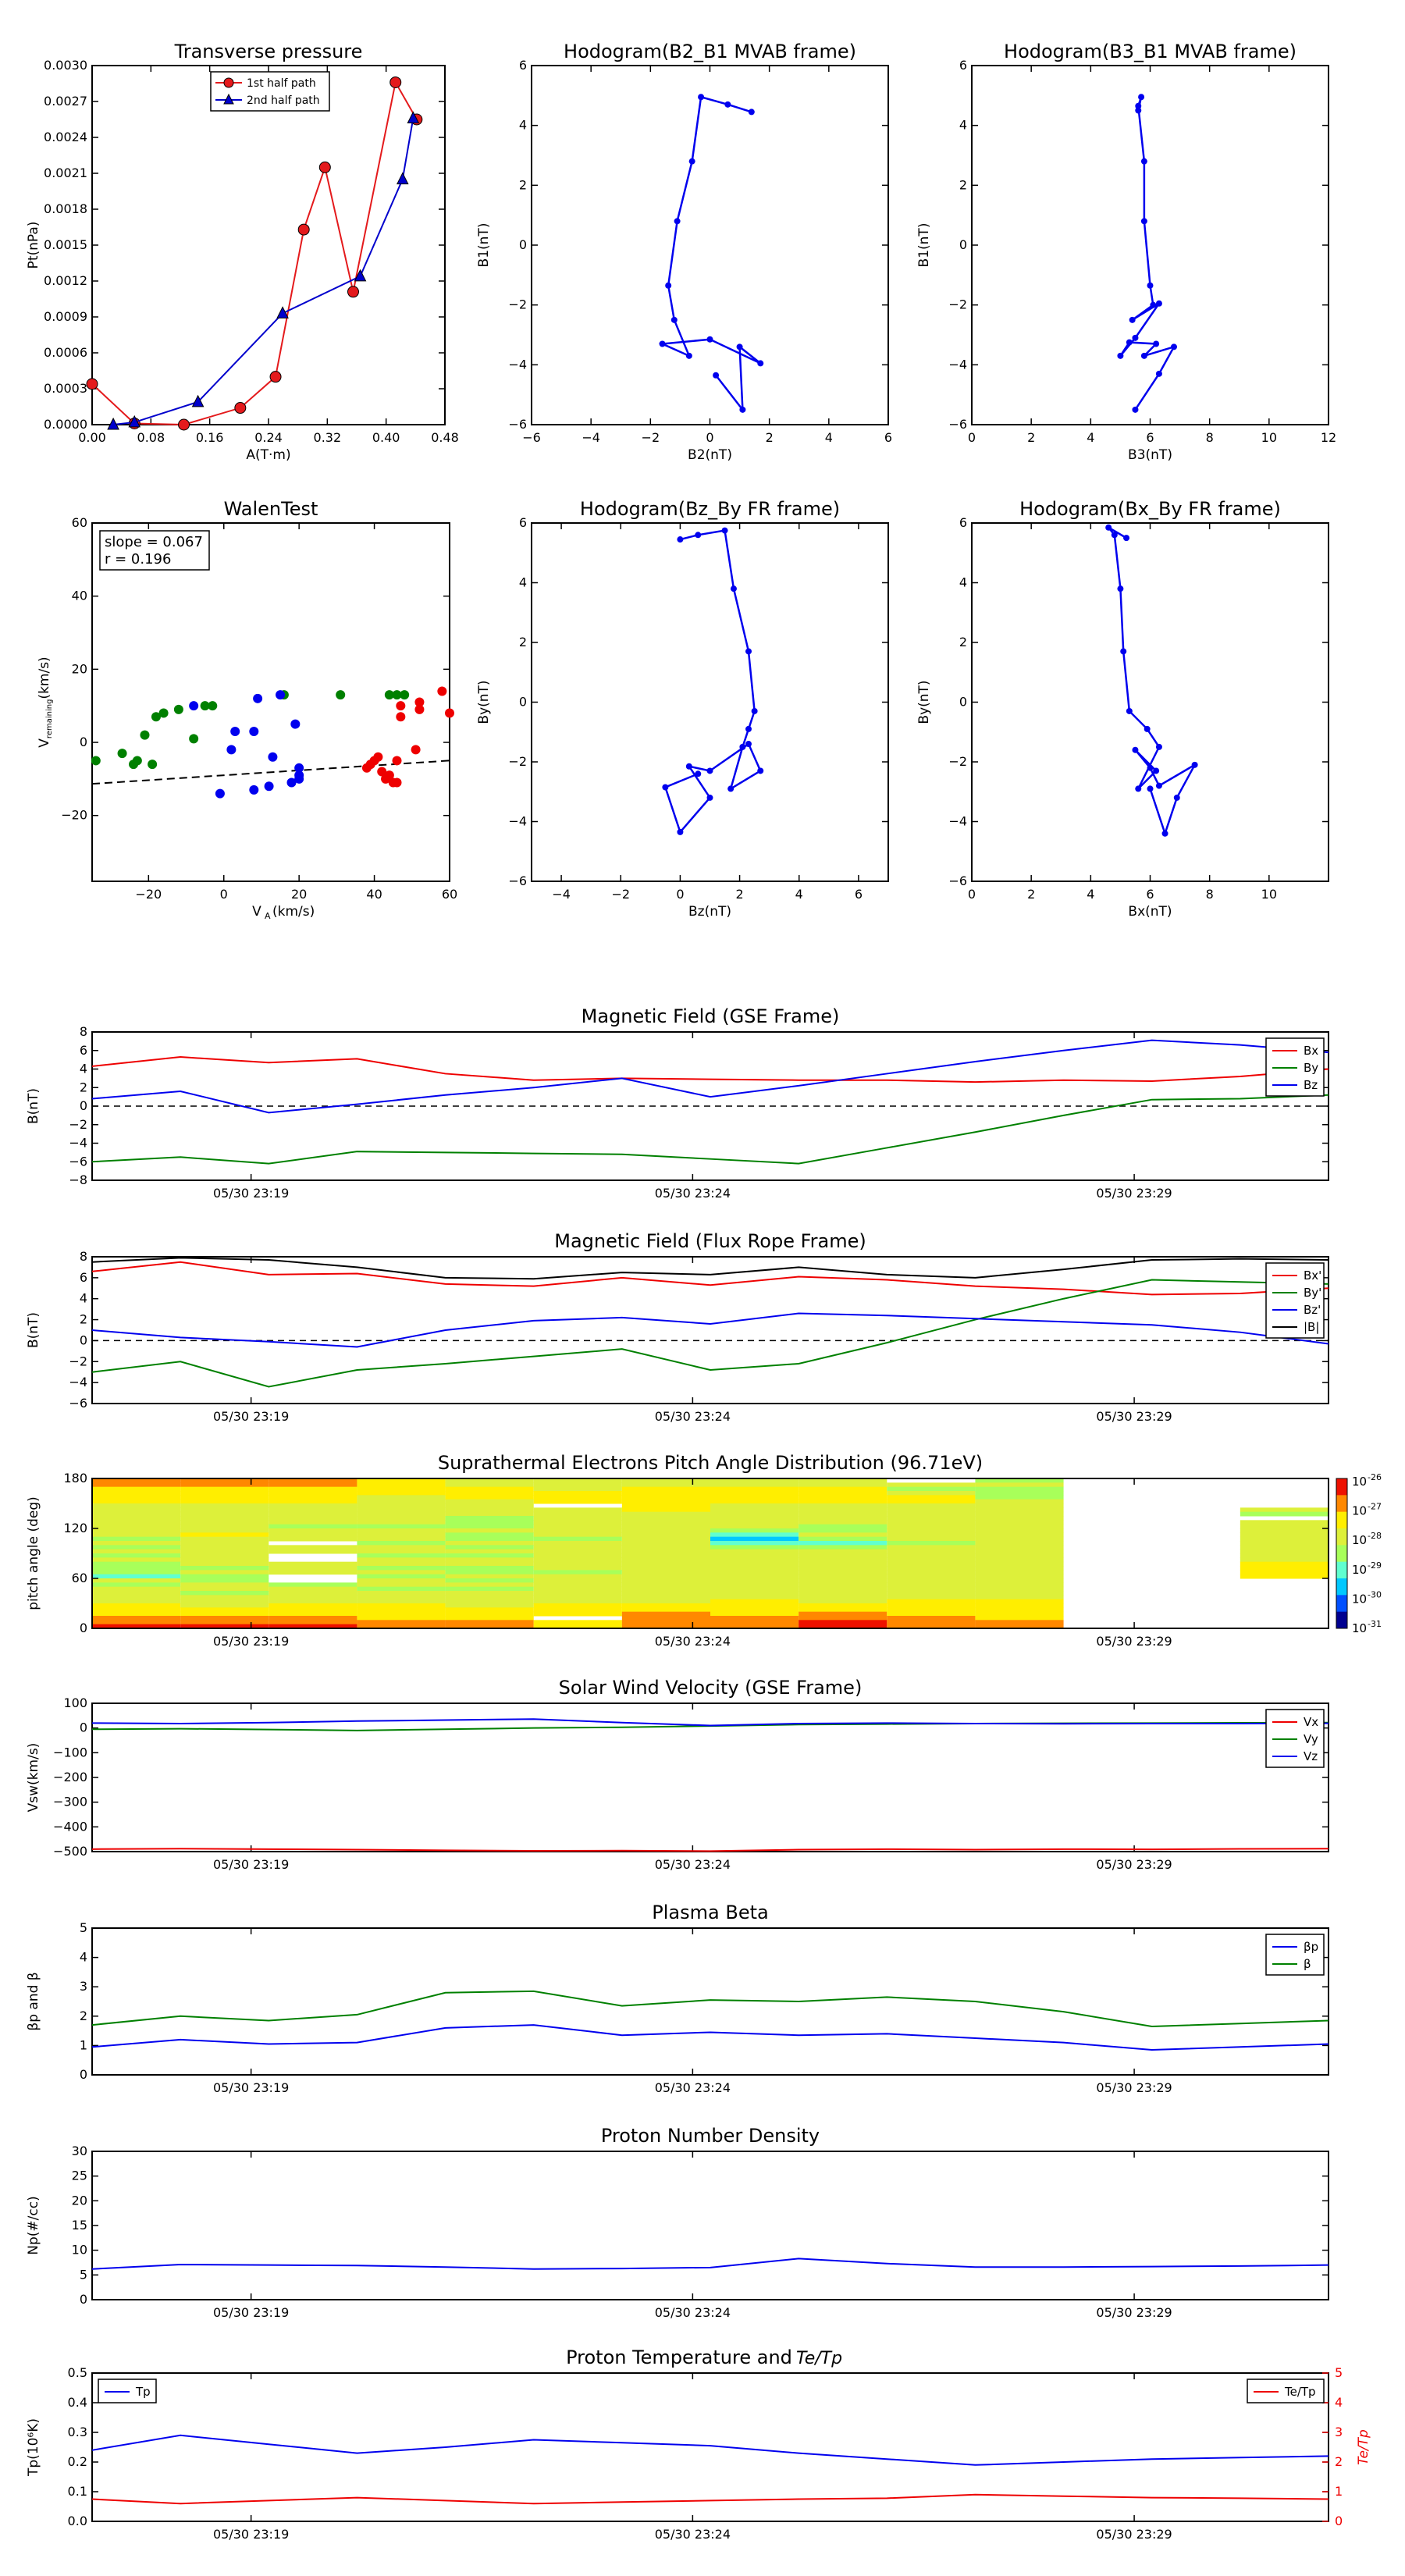 Image resolution: width=1405 pixels, height=2576 pixels. What do you see at coordinates (1150, 455) in the screenshot?
I see `x-axis-label: B3(nT)` at bounding box center [1150, 455].